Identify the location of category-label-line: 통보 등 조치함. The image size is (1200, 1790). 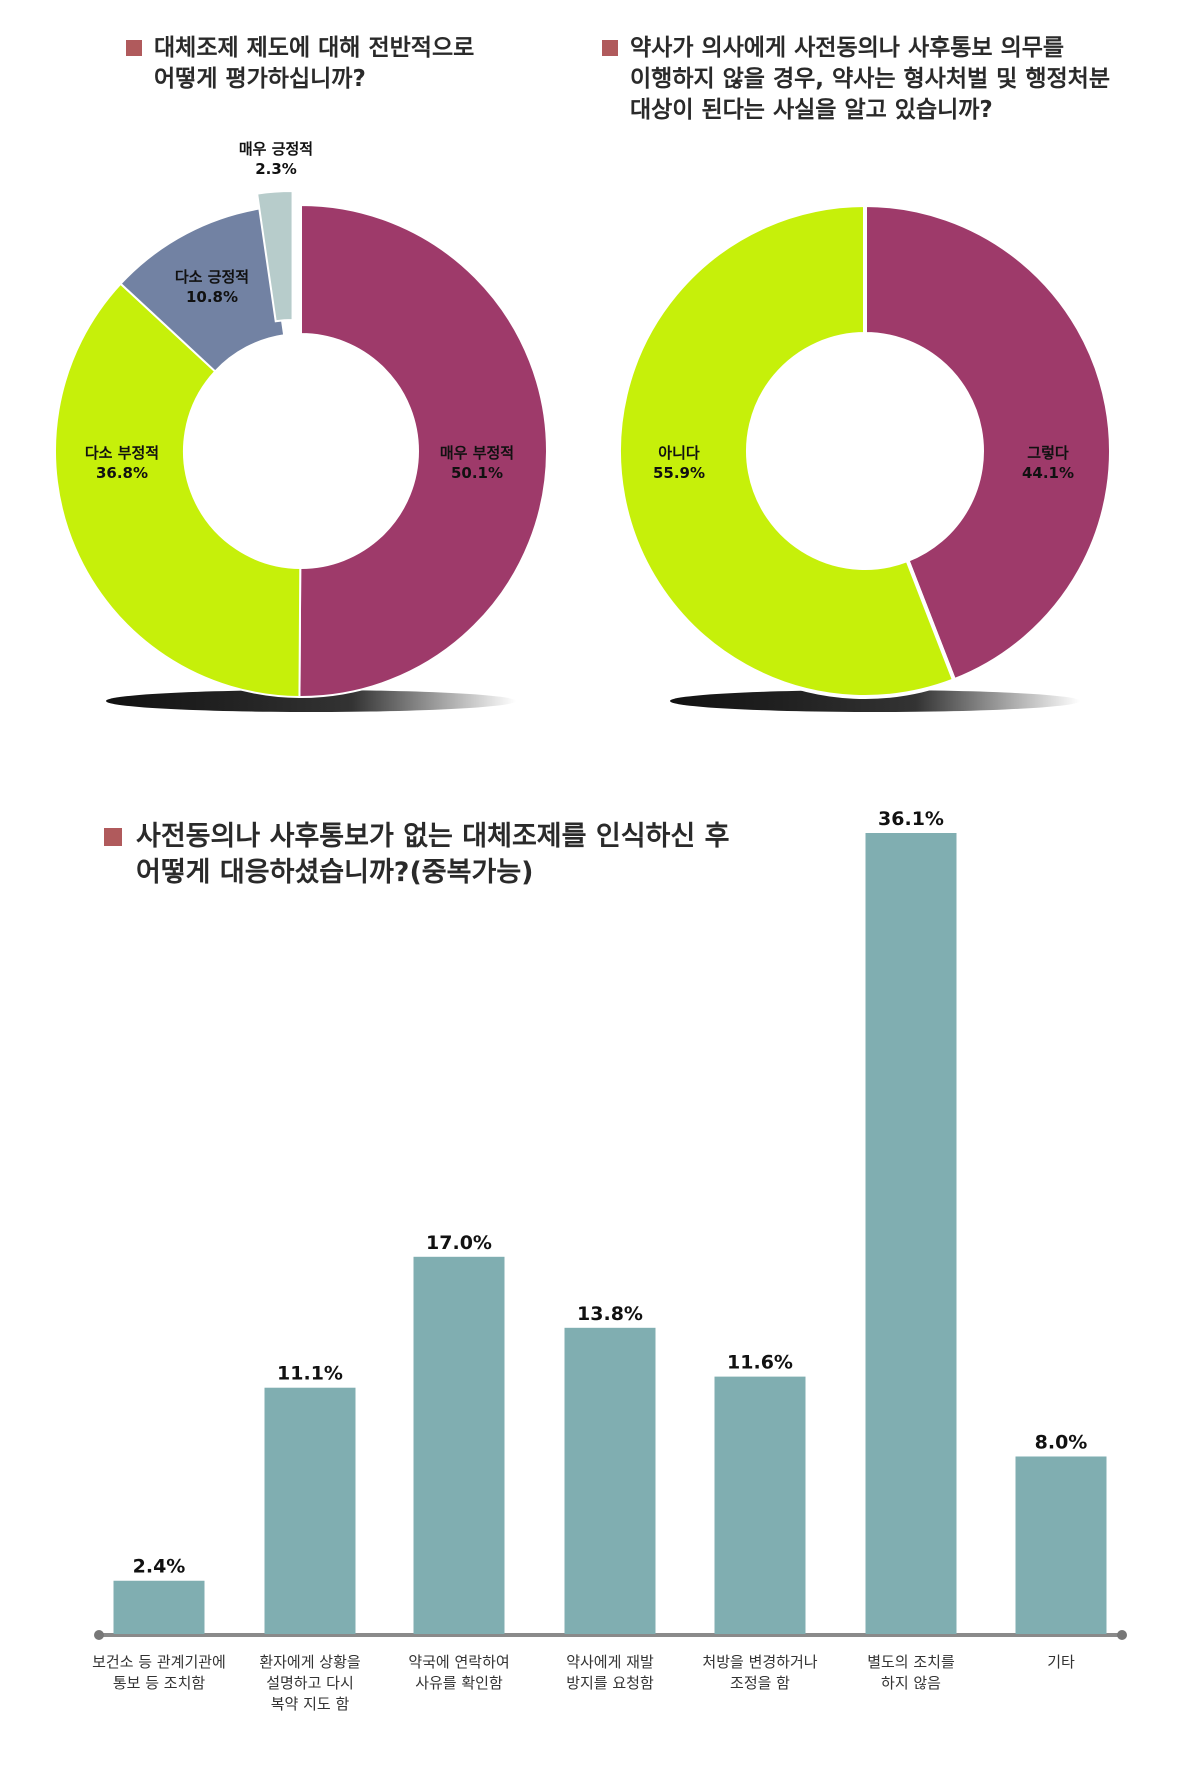
(159, 1683).